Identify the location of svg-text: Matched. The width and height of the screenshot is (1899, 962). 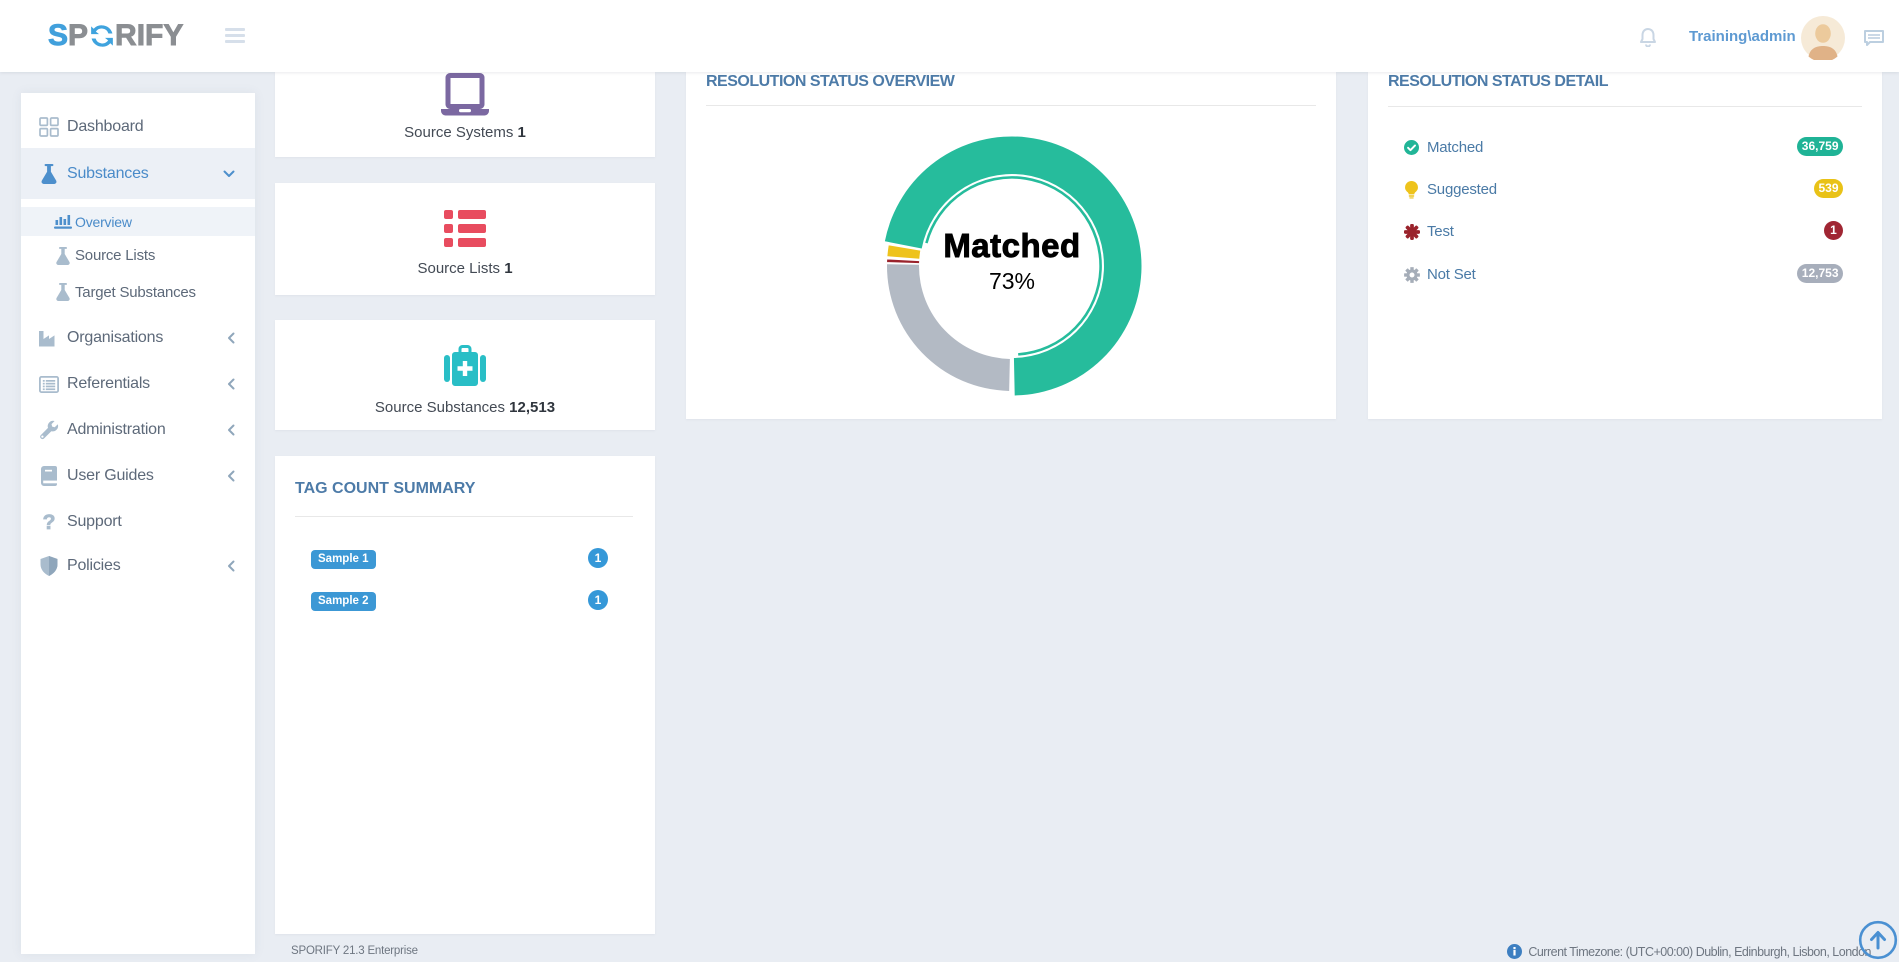
(1011, 245).